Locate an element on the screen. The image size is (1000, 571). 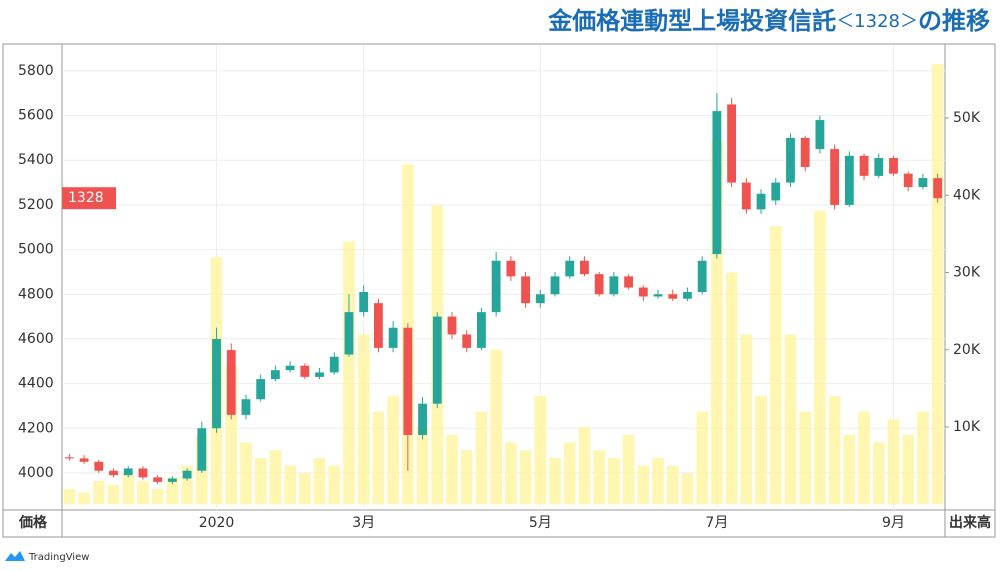
y-tick-label: 4000 is located at coordinates (36, 473).